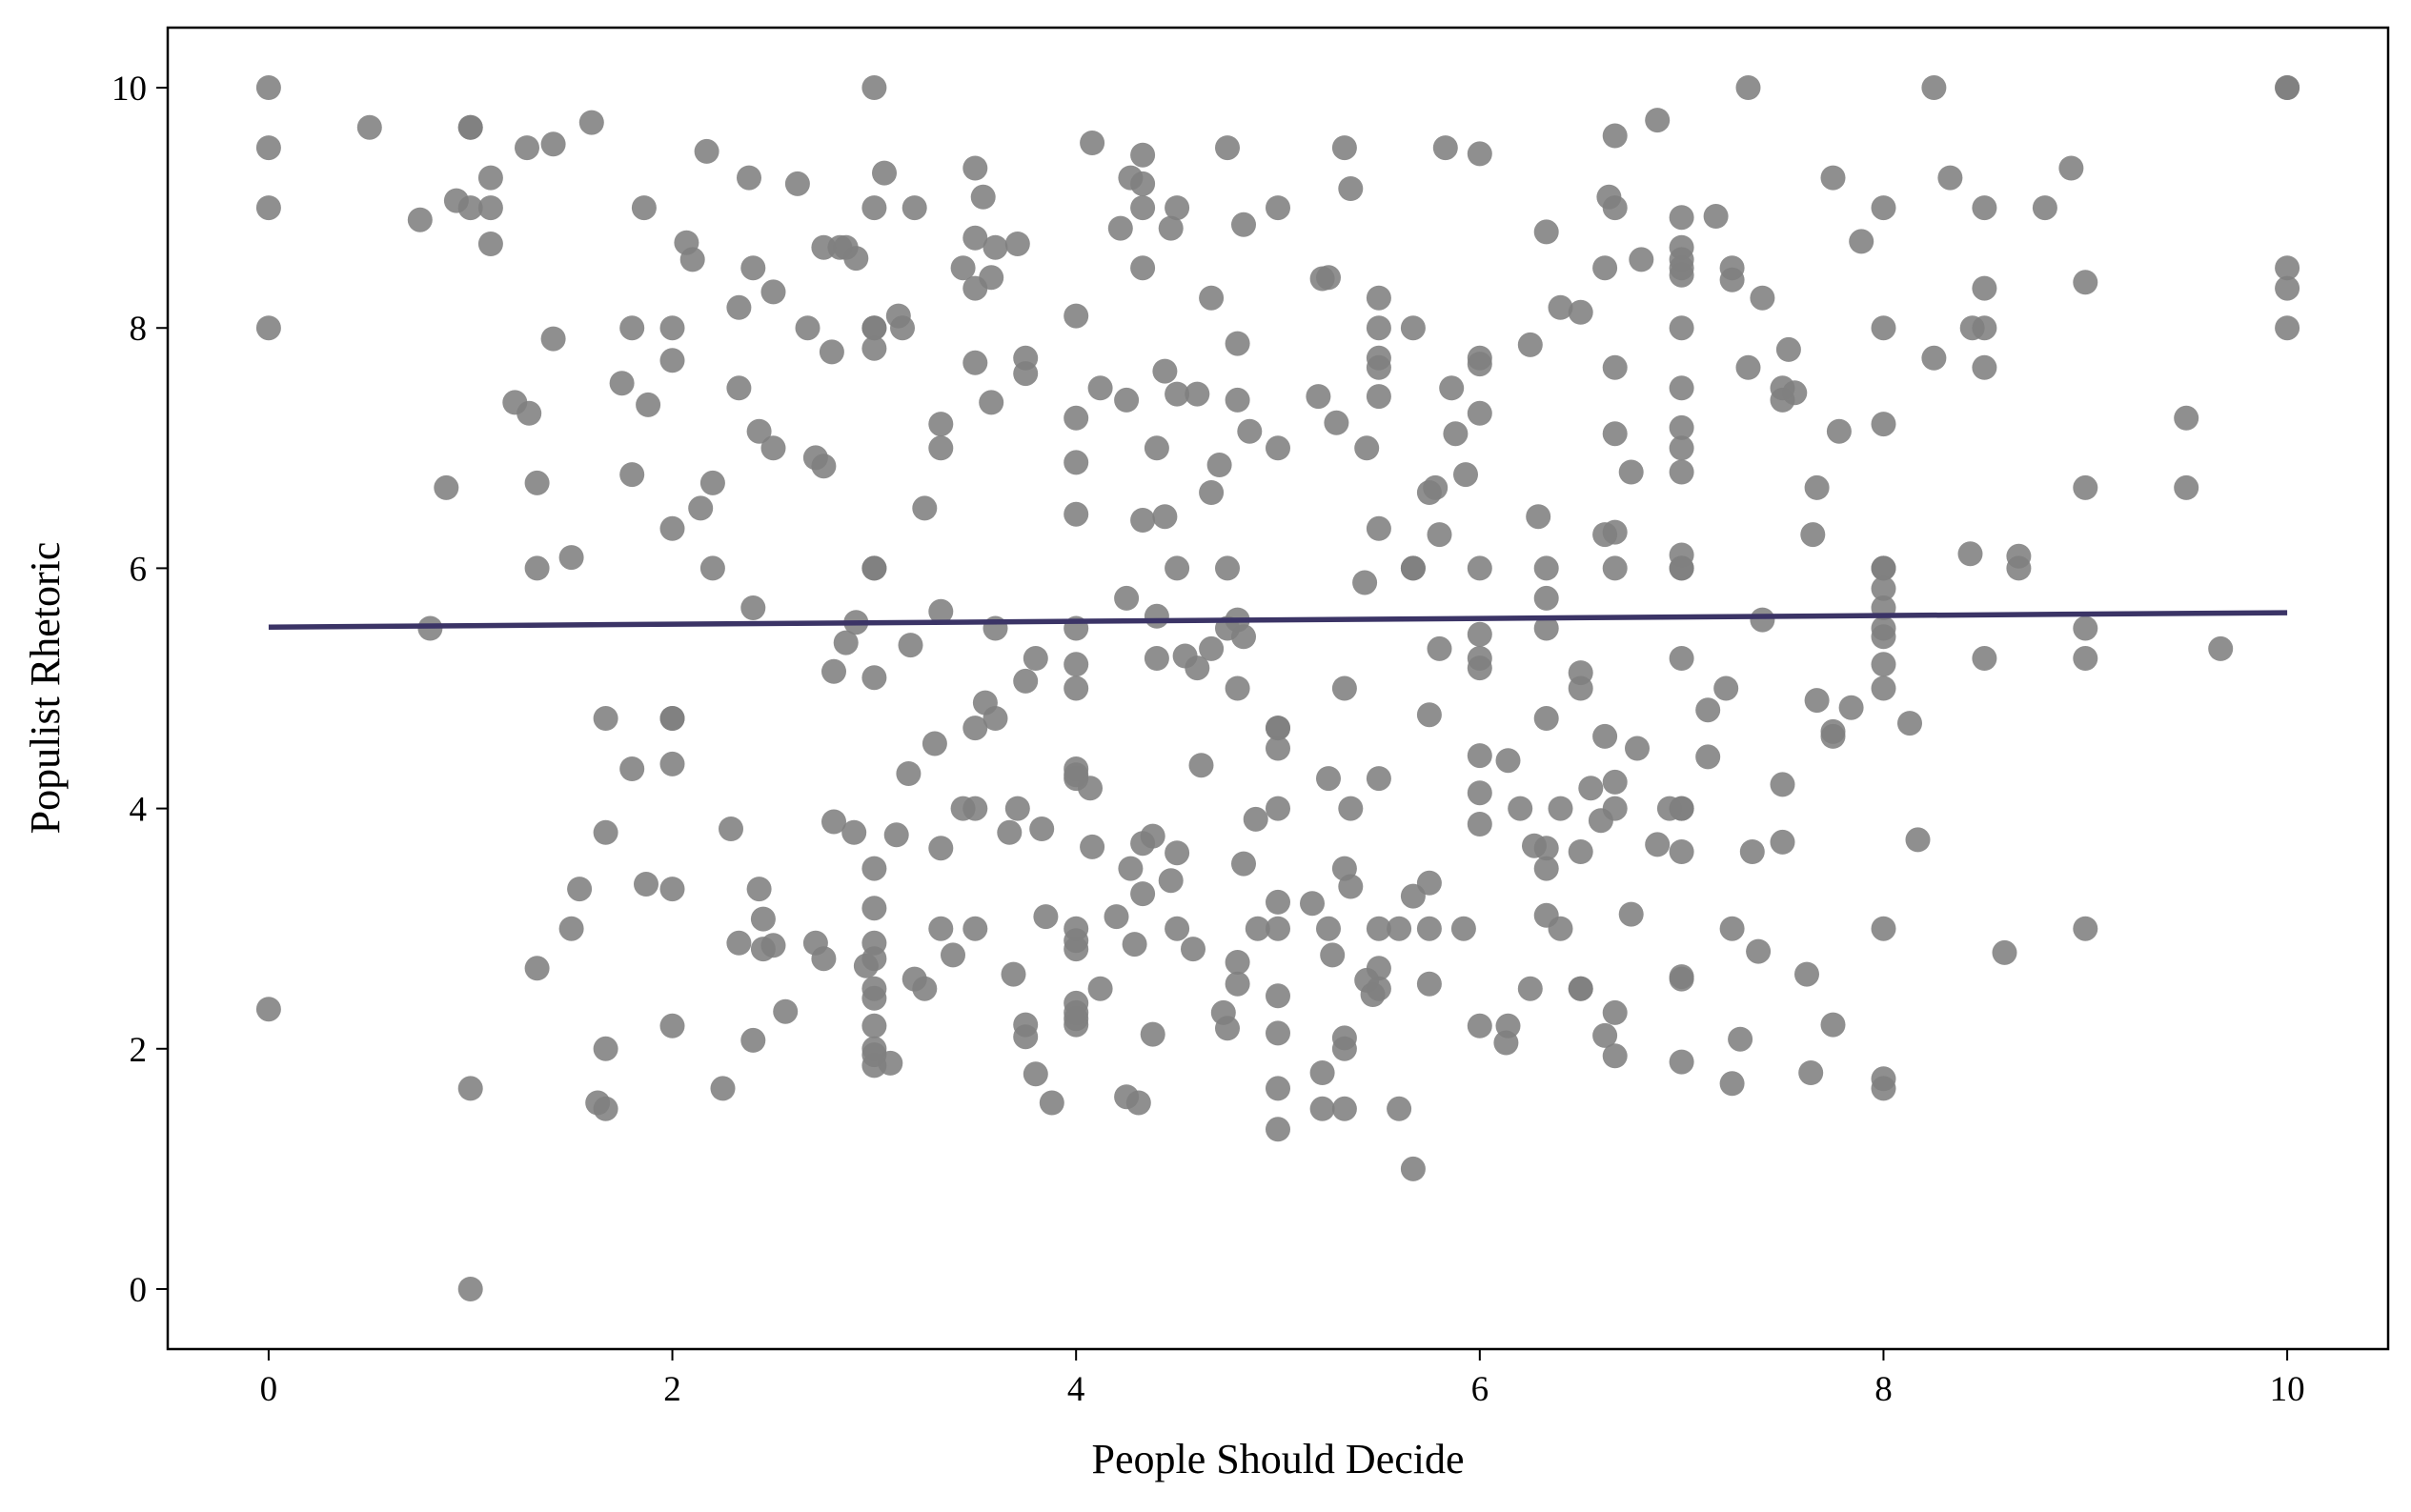 This screenshot has height=1512, width=2411. I want to click on x-tick-label: 2, so click(672, 1389).